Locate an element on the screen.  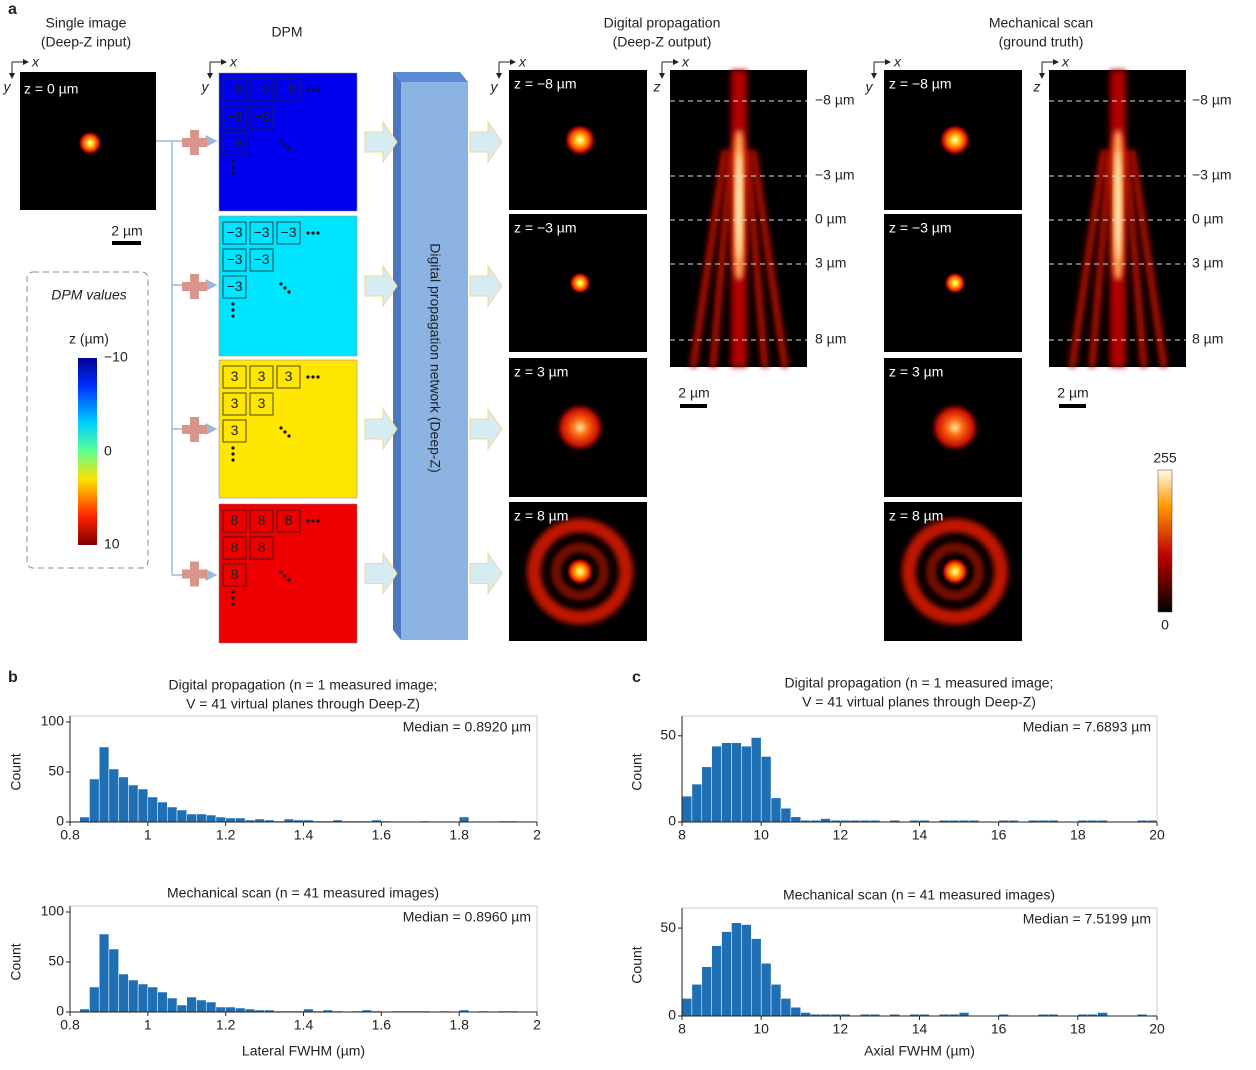
intensity-colorbar is located at coordinates (1165, 541).